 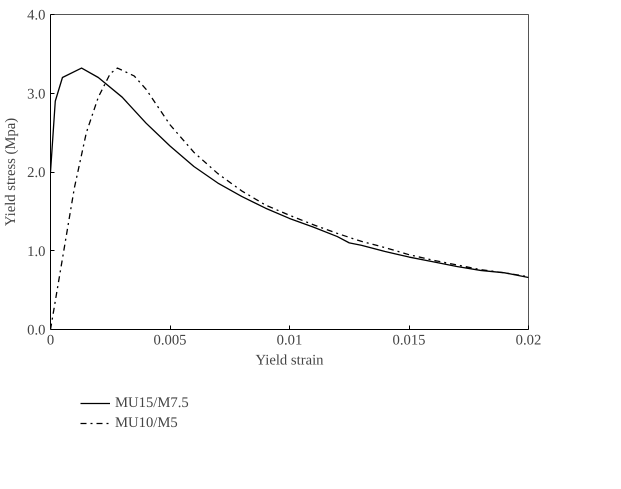 What do you see at coordinates (36, 16) in the screenshot?
I see `y-tick-label: 4.0` at bounding box center [36, 16].